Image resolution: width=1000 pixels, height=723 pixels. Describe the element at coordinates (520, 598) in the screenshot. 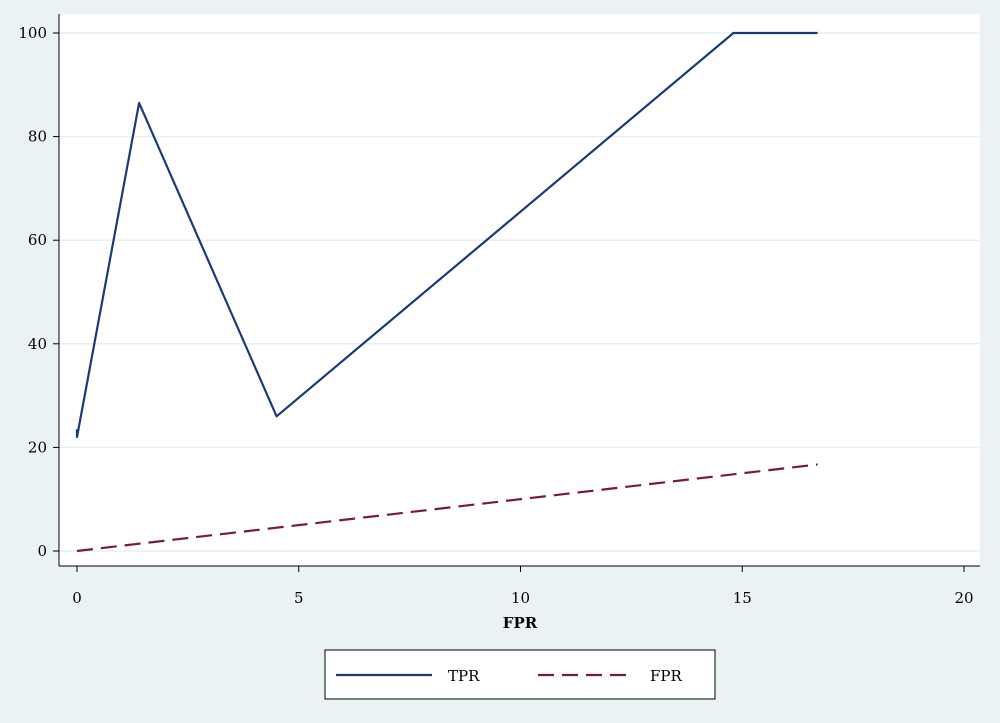

I see `x-tick-label: 10` at that location.